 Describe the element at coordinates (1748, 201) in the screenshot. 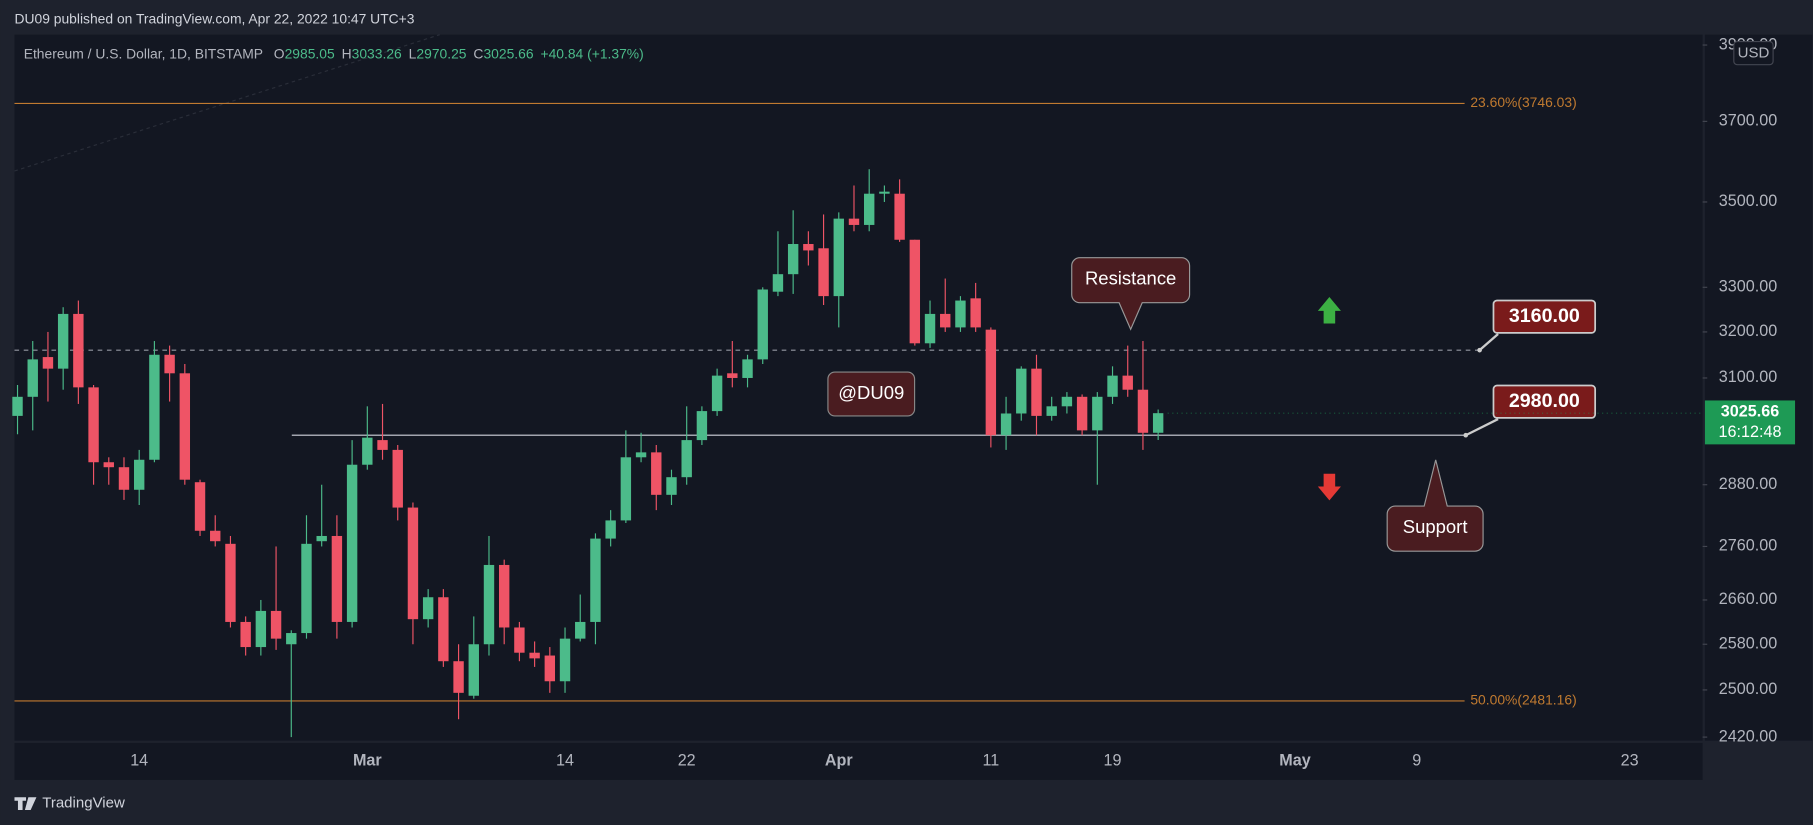

I see `y-tick-label: 3500.00` at that location.